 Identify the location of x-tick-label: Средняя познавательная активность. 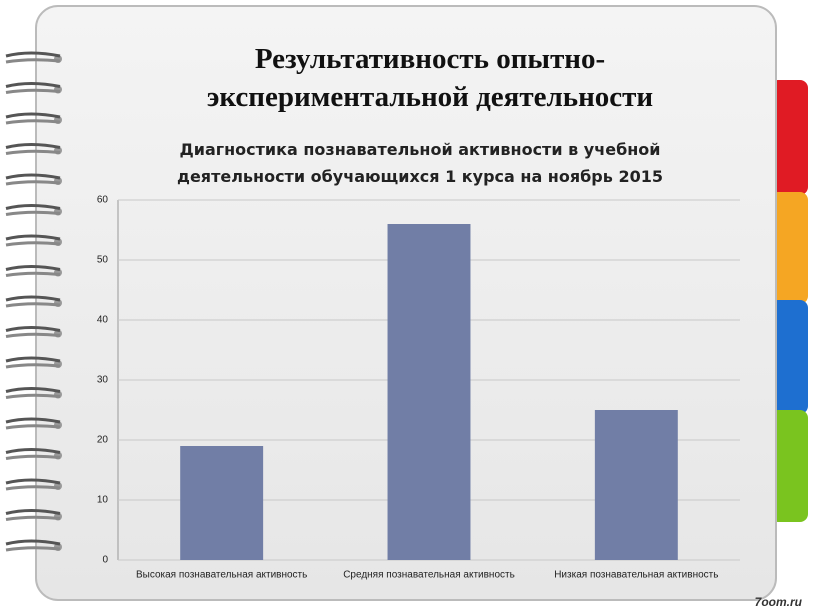
(429, 575).